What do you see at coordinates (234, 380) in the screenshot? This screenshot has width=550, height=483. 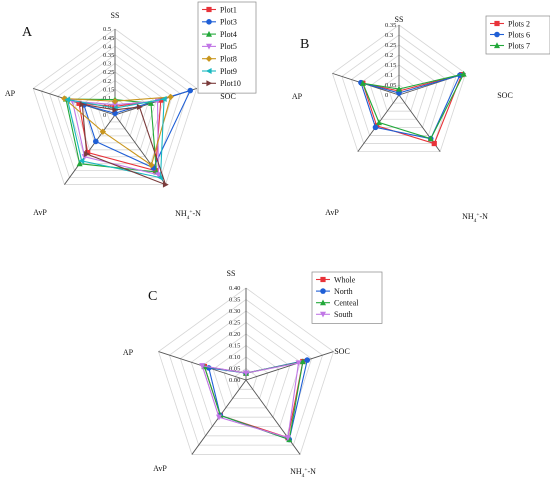 I see `tick-label: 0.00` at bounding box center [234, 380].